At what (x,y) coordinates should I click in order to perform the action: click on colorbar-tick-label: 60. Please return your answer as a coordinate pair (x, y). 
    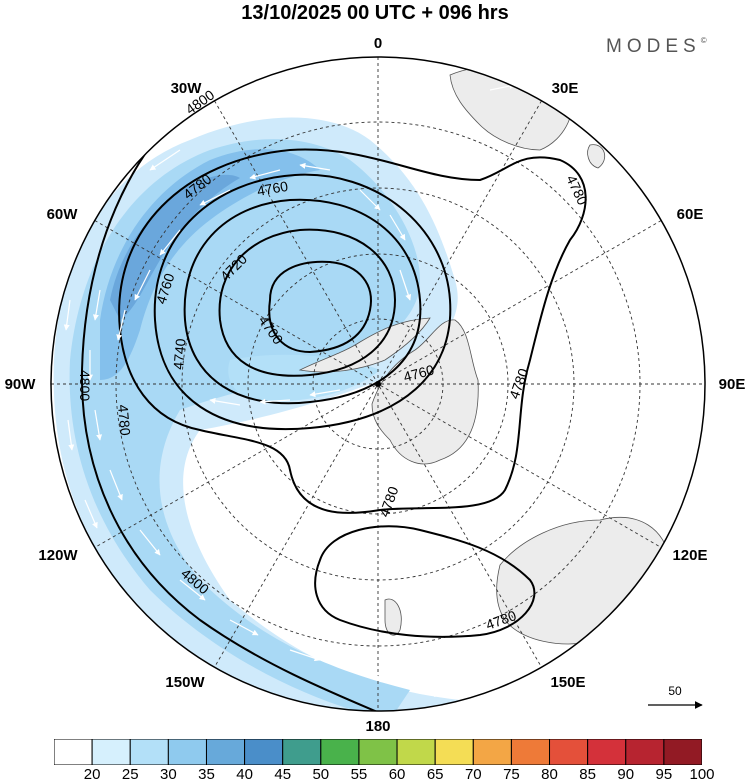
    Looking at the image, I should click on (397, 774).